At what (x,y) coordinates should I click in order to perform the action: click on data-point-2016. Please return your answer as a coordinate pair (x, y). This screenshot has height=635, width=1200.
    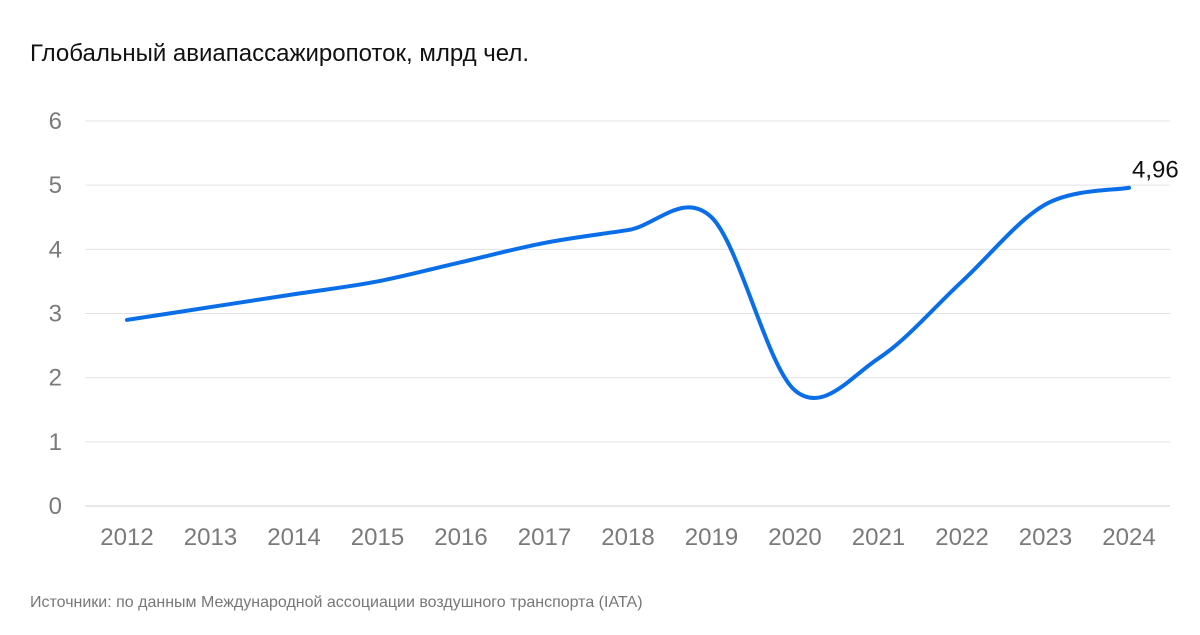
    Looking at the image, I should click on (461, 262).